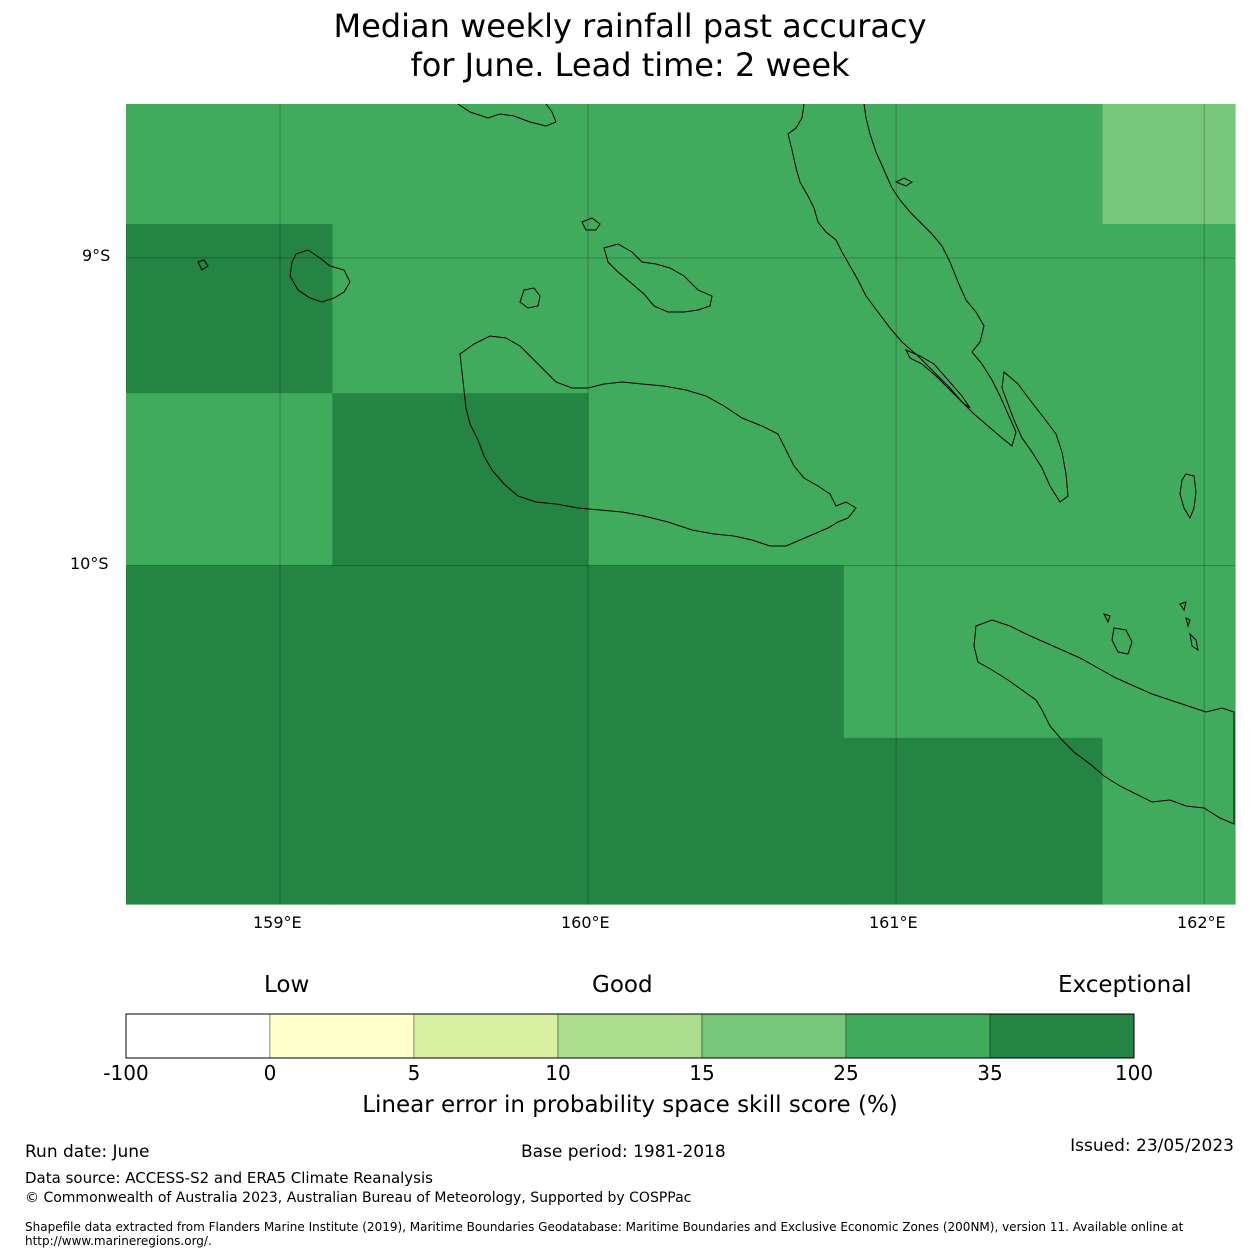 The image size is (1260, 1260). I want to click on coastline-san-jorge, so click(1035, 437).